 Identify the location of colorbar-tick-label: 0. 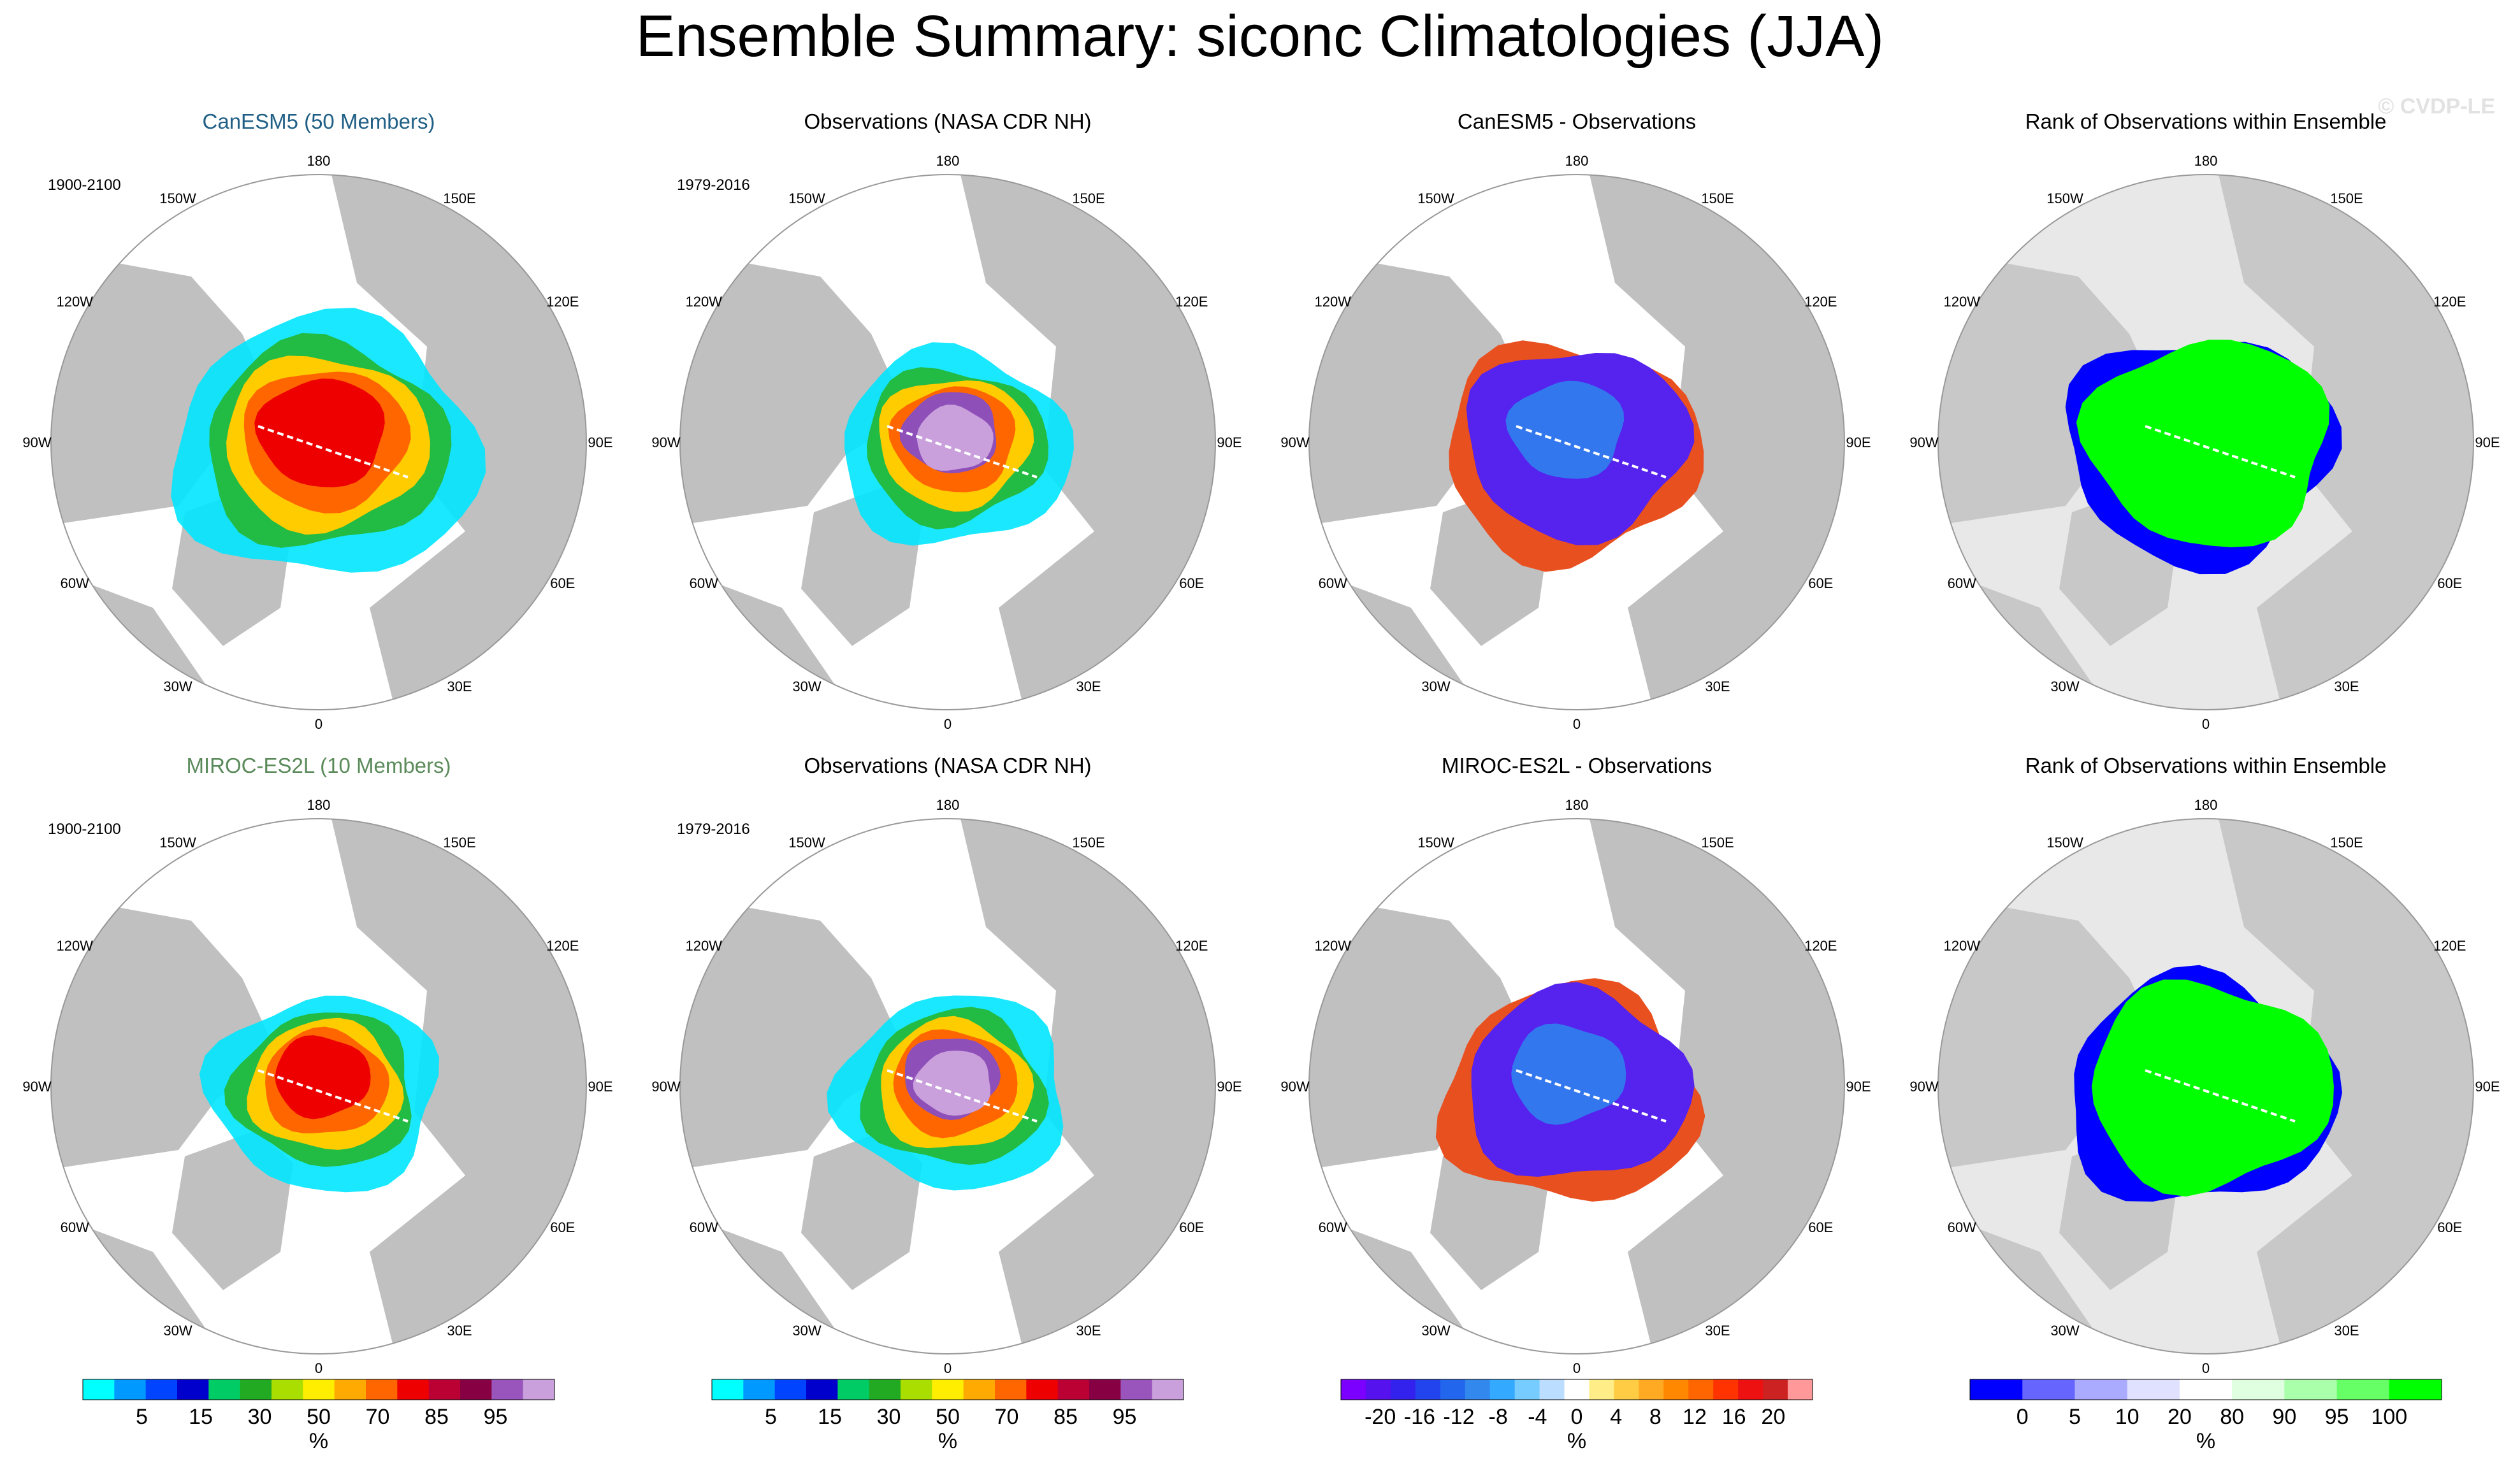
(1577, 1417).